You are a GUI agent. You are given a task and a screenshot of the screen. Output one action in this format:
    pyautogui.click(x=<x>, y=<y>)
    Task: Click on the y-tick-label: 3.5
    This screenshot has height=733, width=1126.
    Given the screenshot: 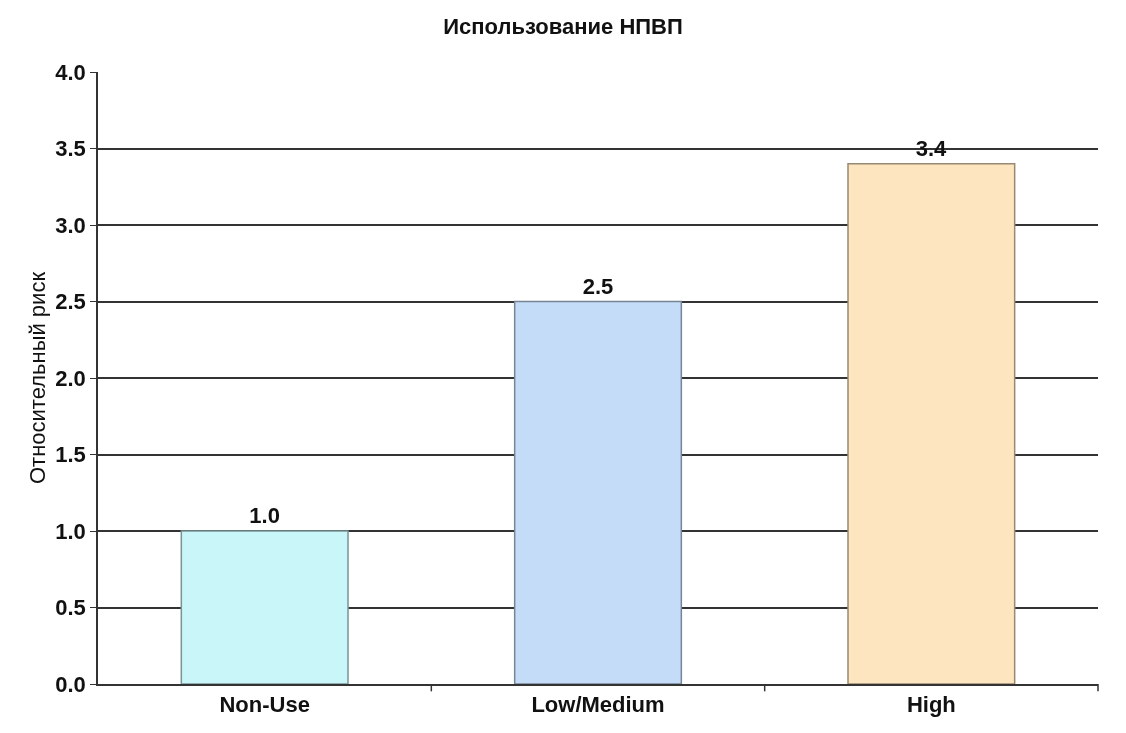 What is the action you would take?
    pyautogui.click(x=70, y=149)
    